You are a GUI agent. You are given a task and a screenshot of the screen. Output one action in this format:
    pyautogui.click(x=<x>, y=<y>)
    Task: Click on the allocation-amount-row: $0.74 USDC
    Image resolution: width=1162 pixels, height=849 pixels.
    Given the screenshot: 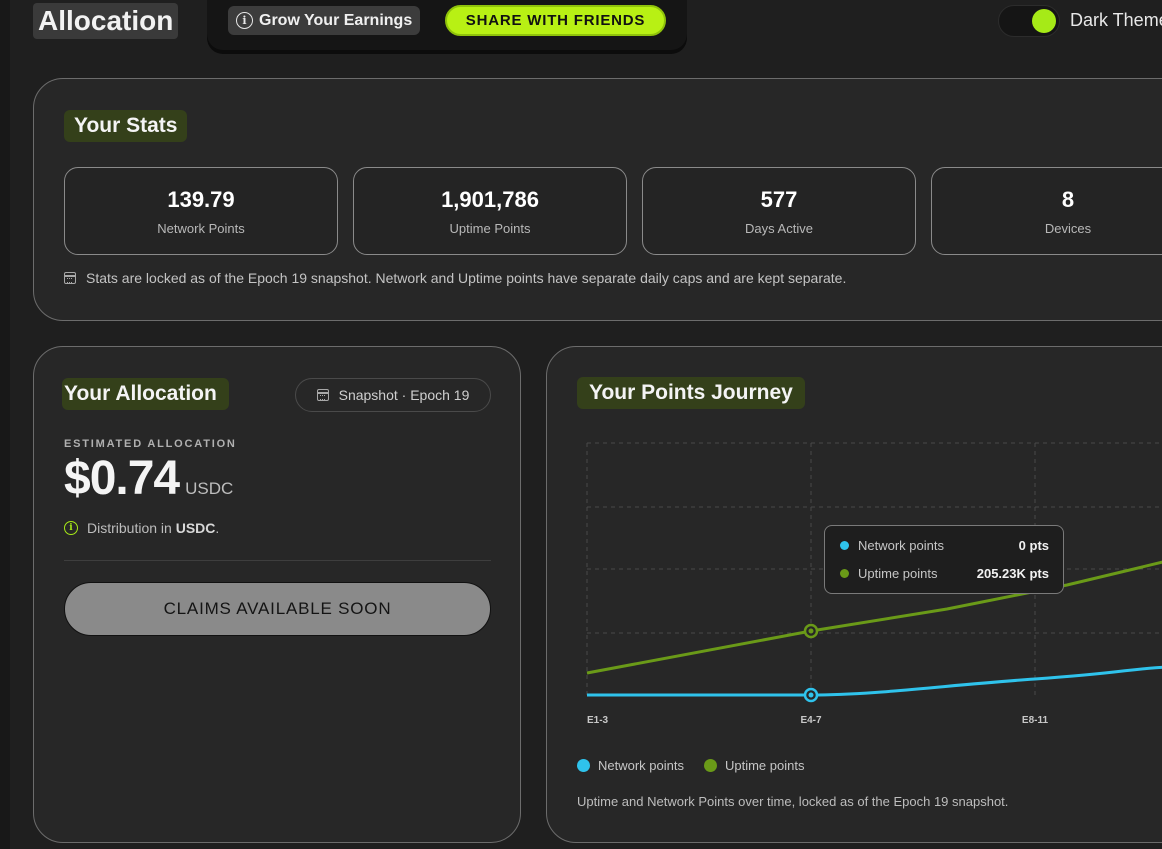 What is the action you would take?
    pyautogui.click(x=148, y=478)
    